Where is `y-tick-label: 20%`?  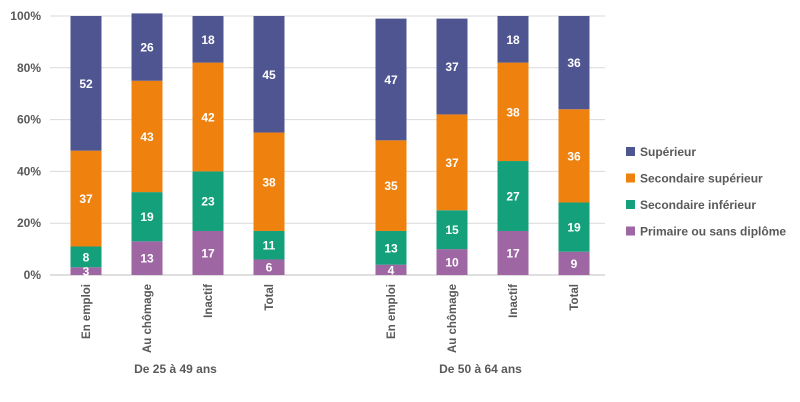 y-tick-label: 20% is located at coordinates (29, 223).